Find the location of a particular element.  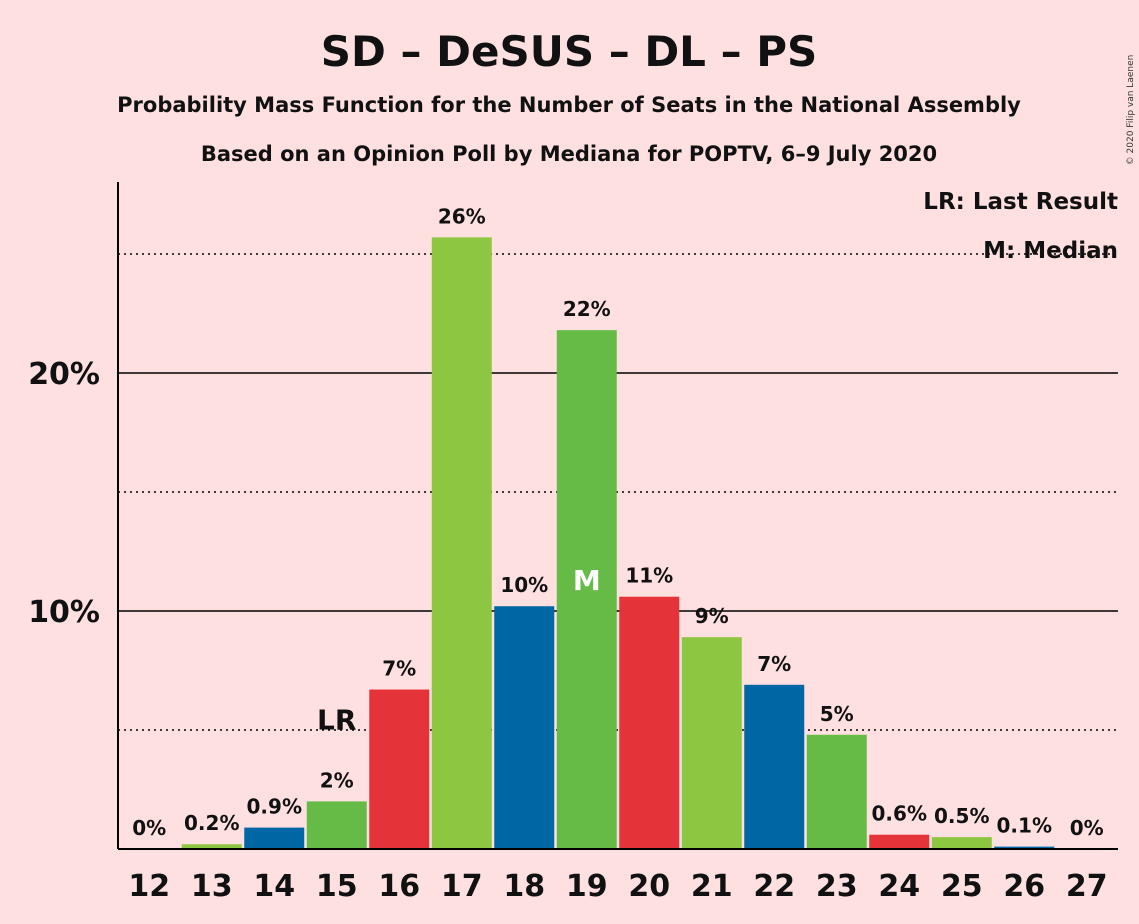

value-label-seat-17: 26% is located at coordinates (462, 216).